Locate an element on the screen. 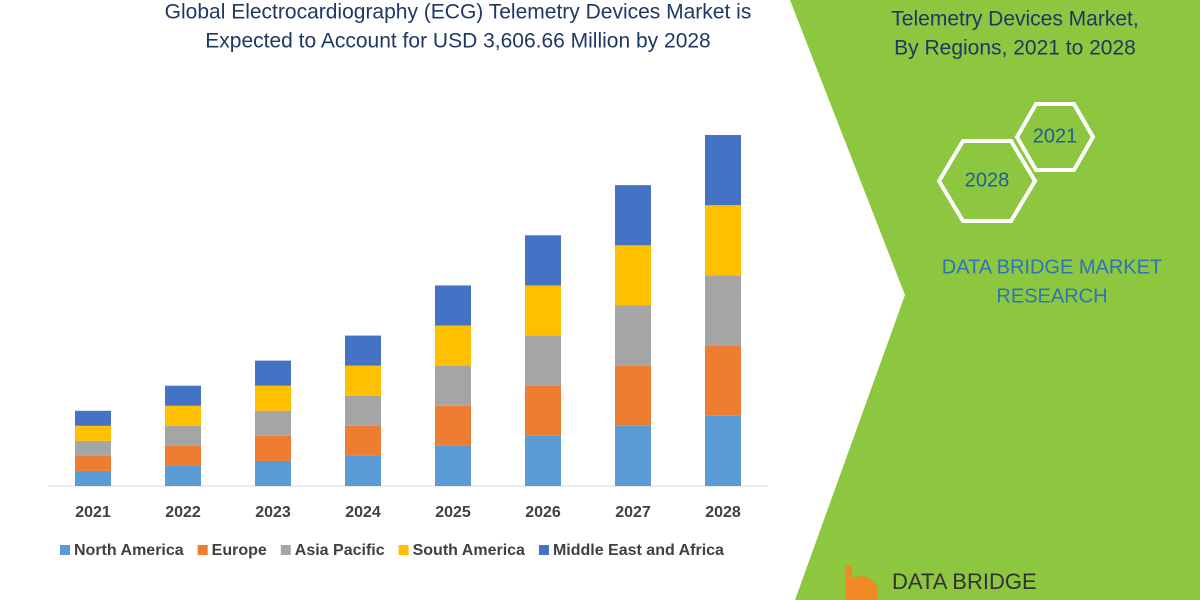 This screenshot has width=1200, height=600. hexagon-label: 2028 is located at coordinates (987, 180).